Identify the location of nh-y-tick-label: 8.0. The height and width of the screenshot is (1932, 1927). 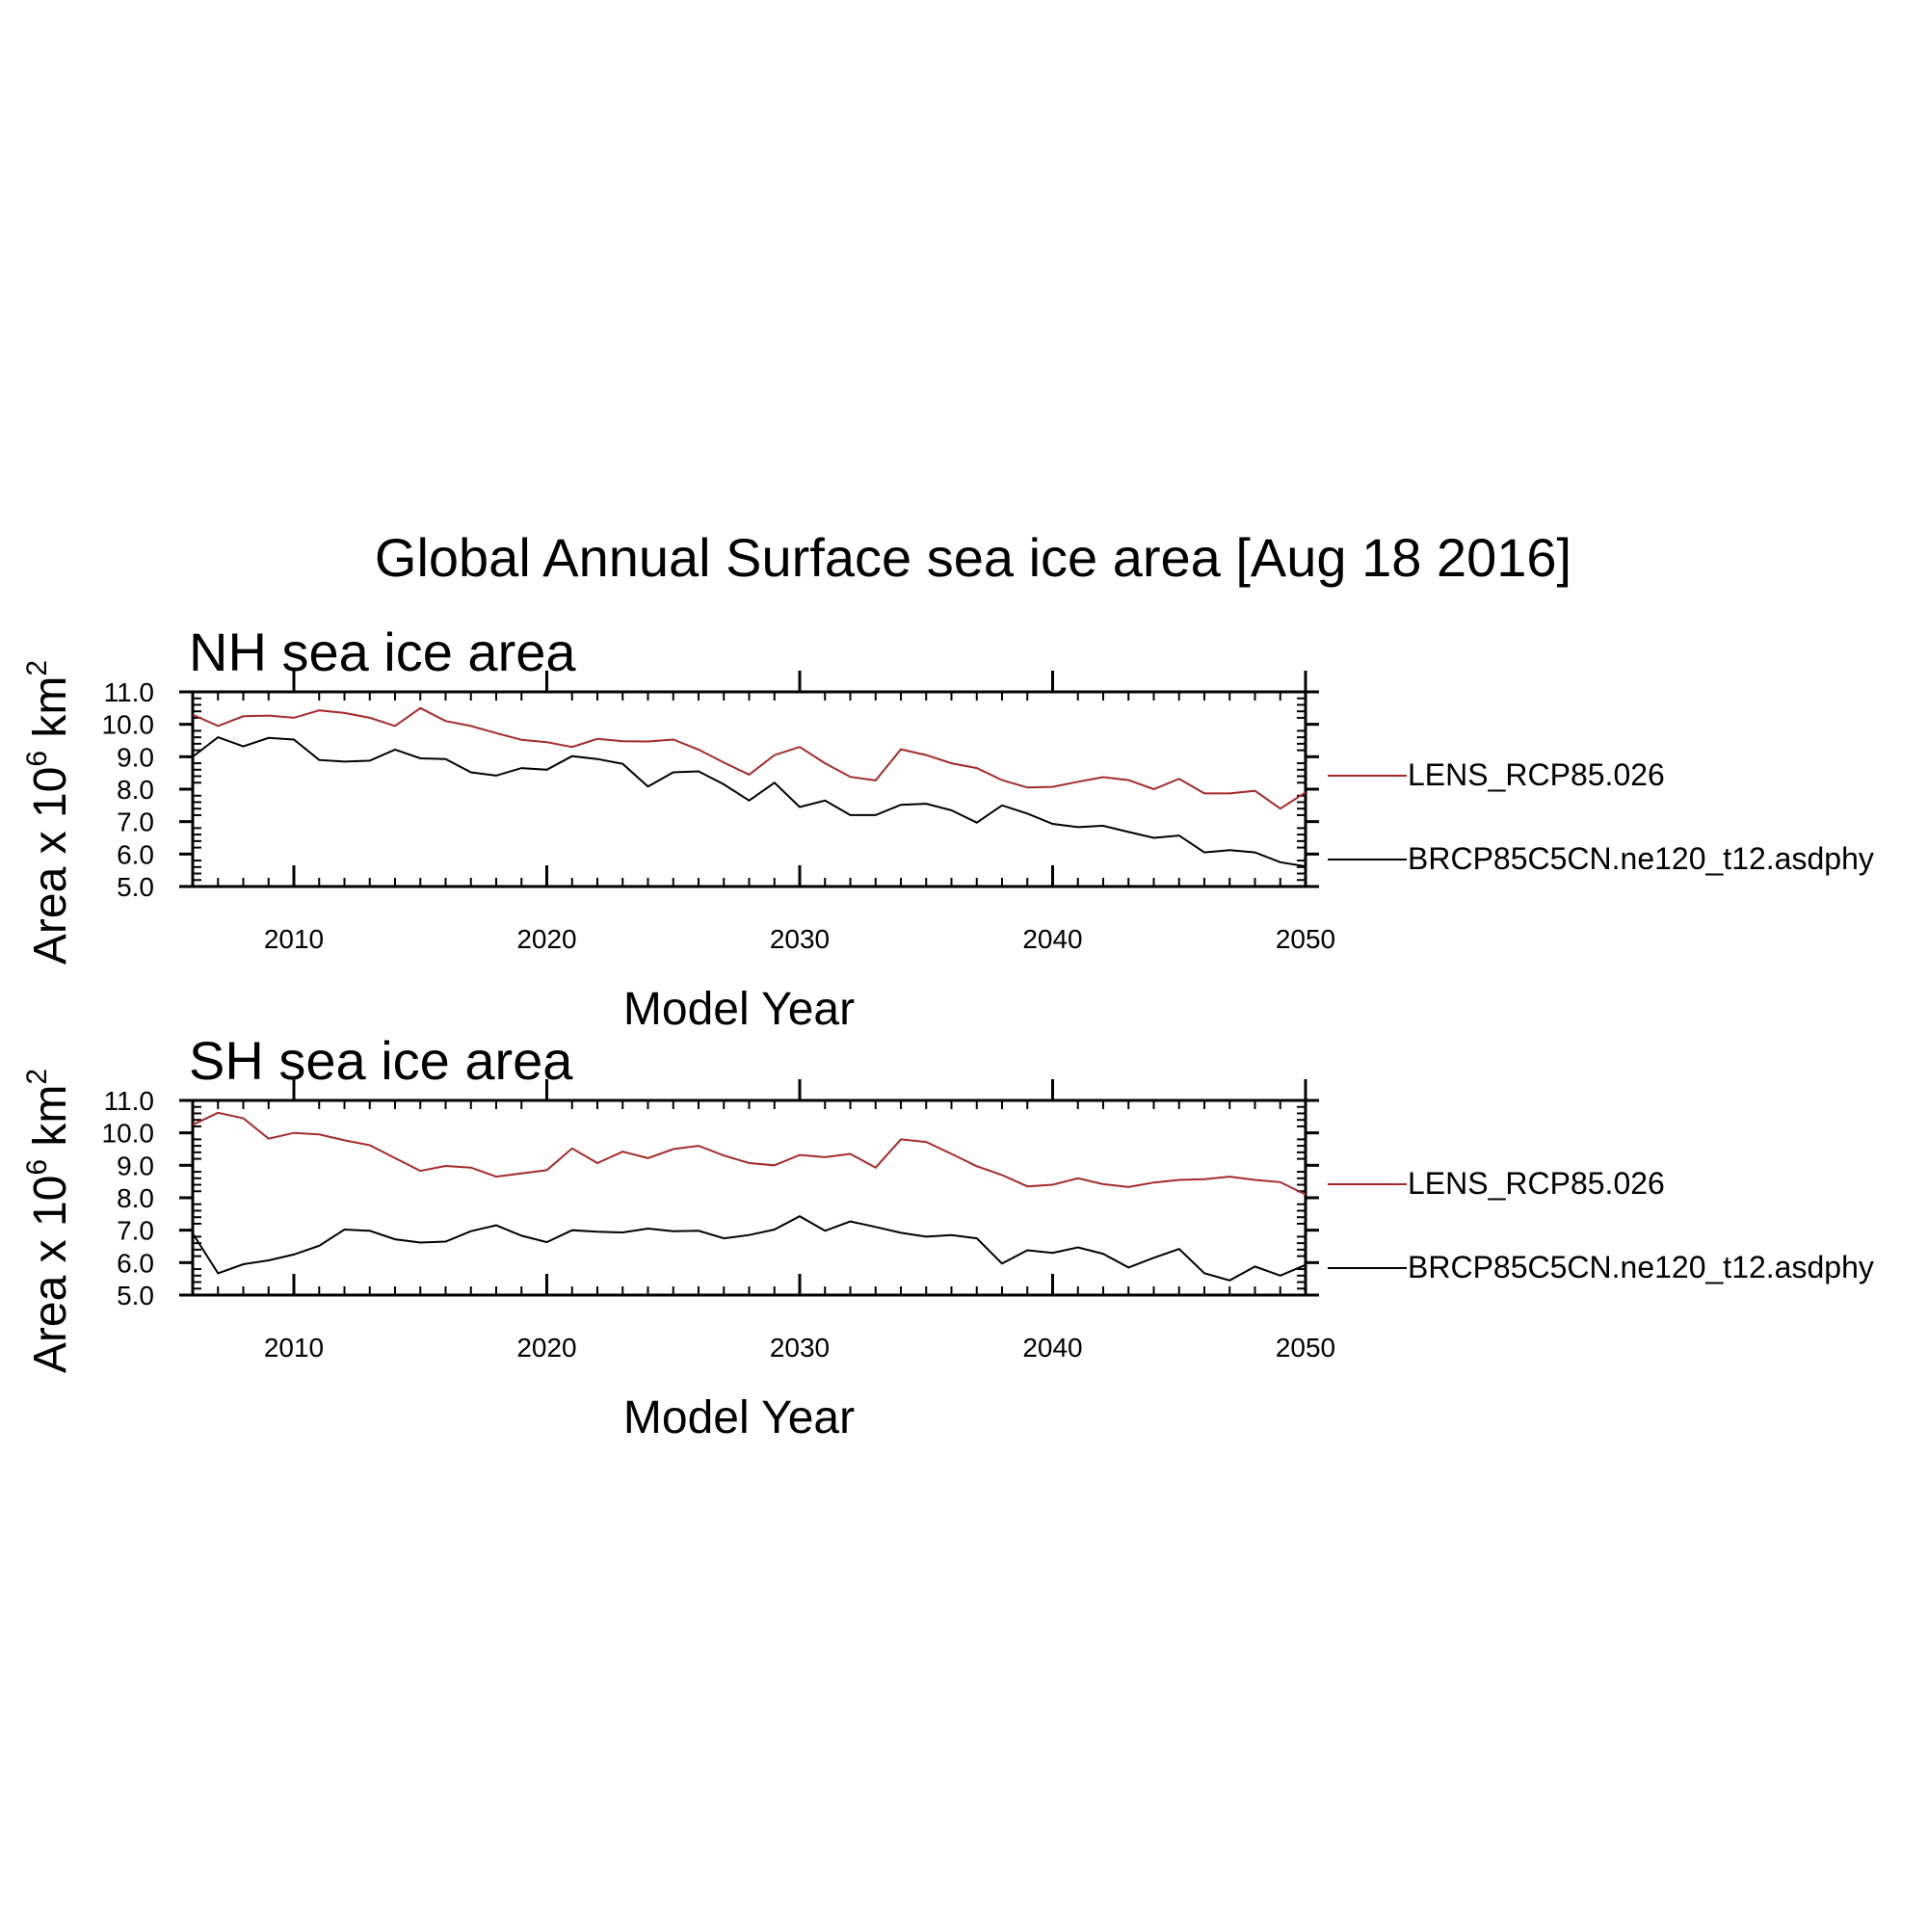
(136, 790).